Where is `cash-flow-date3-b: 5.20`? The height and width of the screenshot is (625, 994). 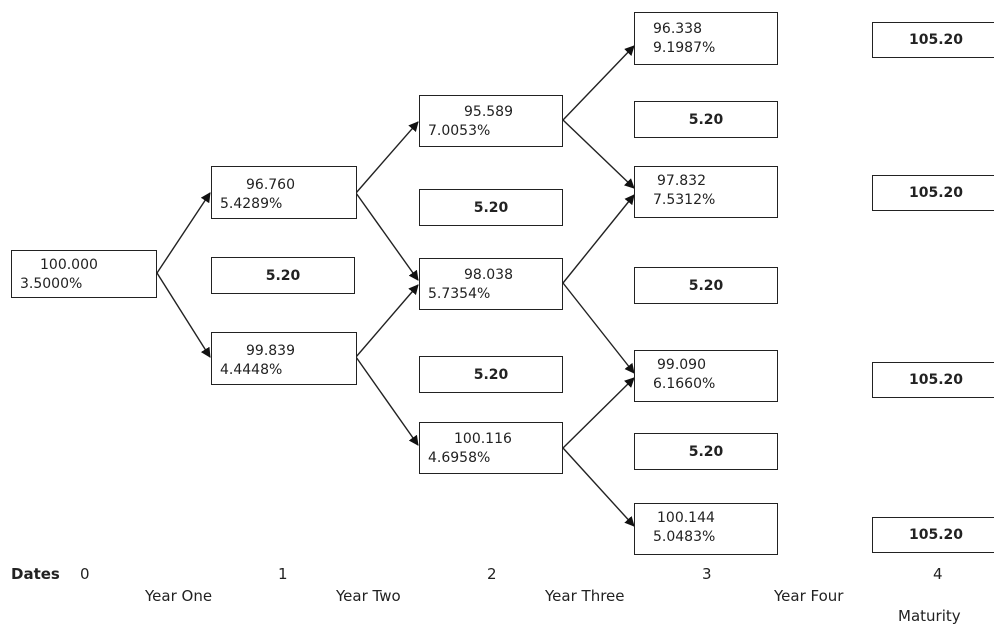 cash-flow-date3-b: 5.20 is located at coordinates (706, 285).